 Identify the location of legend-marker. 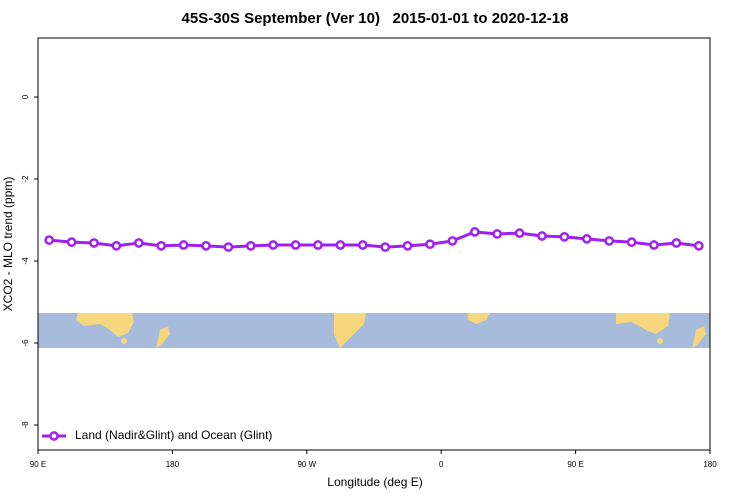
(54, 436).